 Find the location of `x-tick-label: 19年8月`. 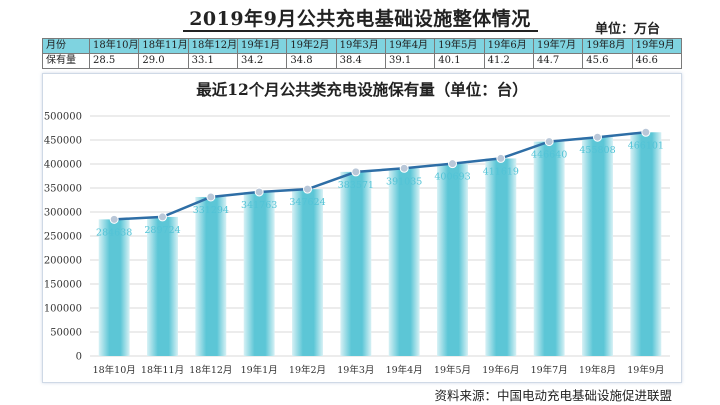

x-tick-label: 19年8月 is located at coordinates (597, 370).